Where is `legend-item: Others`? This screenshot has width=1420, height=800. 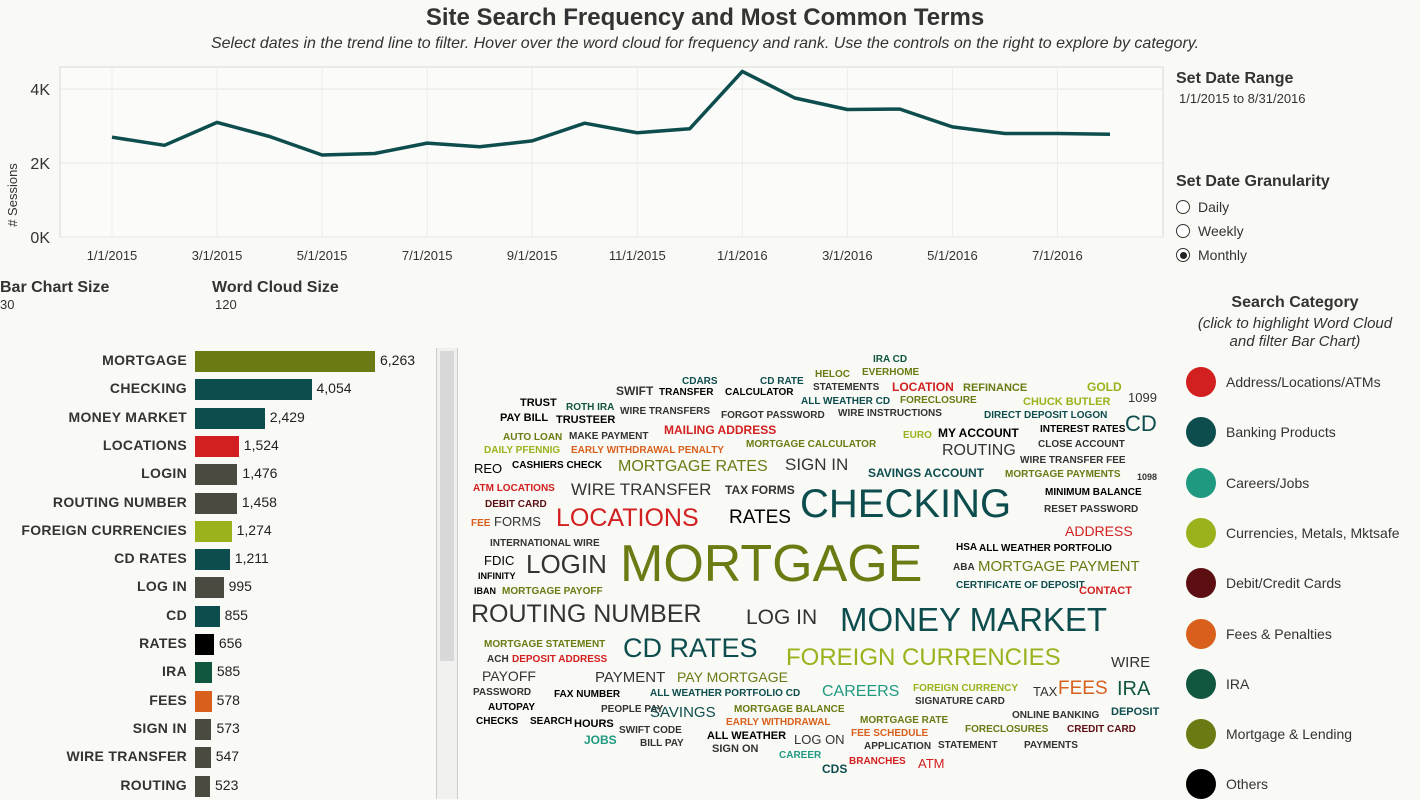
legend-item: Others is located at coordinates (1227, 784).